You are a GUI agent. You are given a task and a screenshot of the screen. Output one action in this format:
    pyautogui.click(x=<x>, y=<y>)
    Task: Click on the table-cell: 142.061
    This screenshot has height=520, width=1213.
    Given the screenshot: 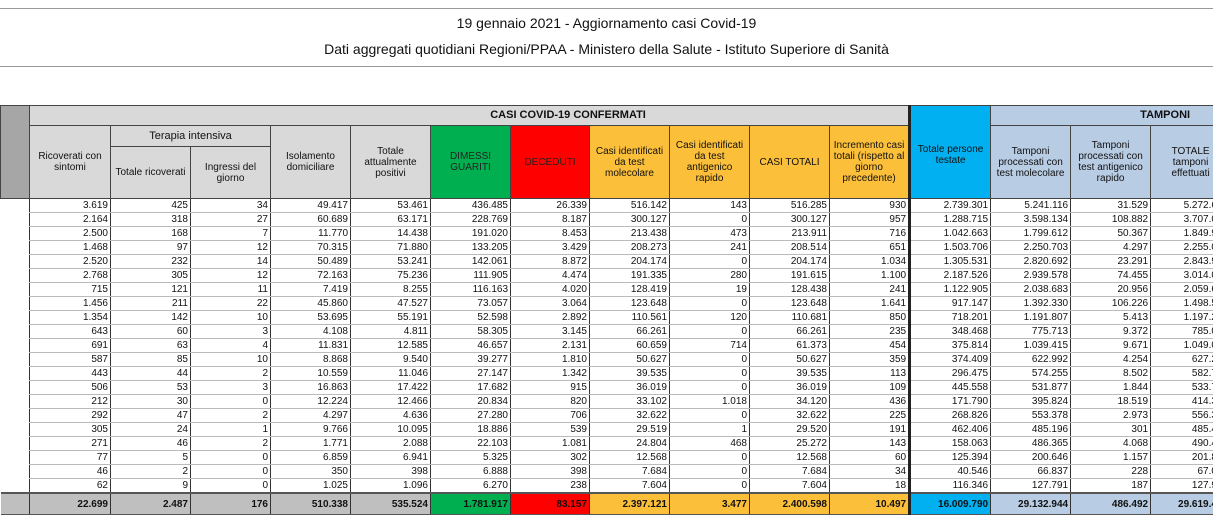 What is the action you would take?
    pyautogui.click(x=470, y=261)
    